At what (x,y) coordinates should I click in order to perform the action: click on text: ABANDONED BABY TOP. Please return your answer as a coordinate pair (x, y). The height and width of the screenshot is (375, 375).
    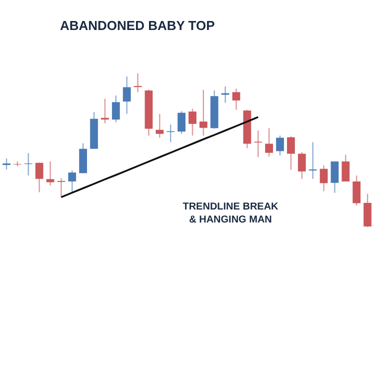
    Looking at the image, I should click on (138, 25).